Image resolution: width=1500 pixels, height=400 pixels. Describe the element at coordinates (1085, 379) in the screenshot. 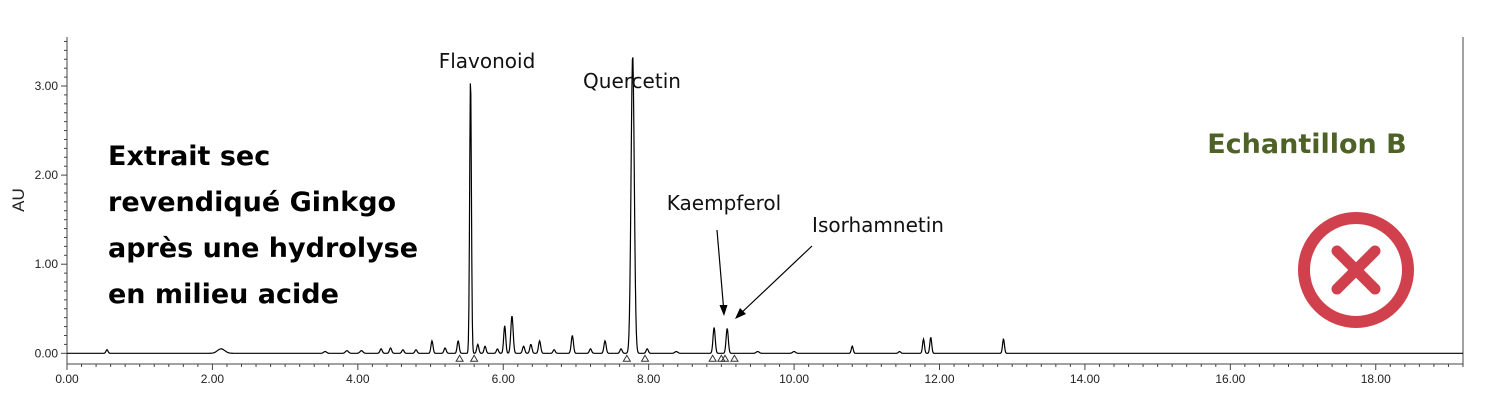

I see `x-tick-label: 14.00` at that location.